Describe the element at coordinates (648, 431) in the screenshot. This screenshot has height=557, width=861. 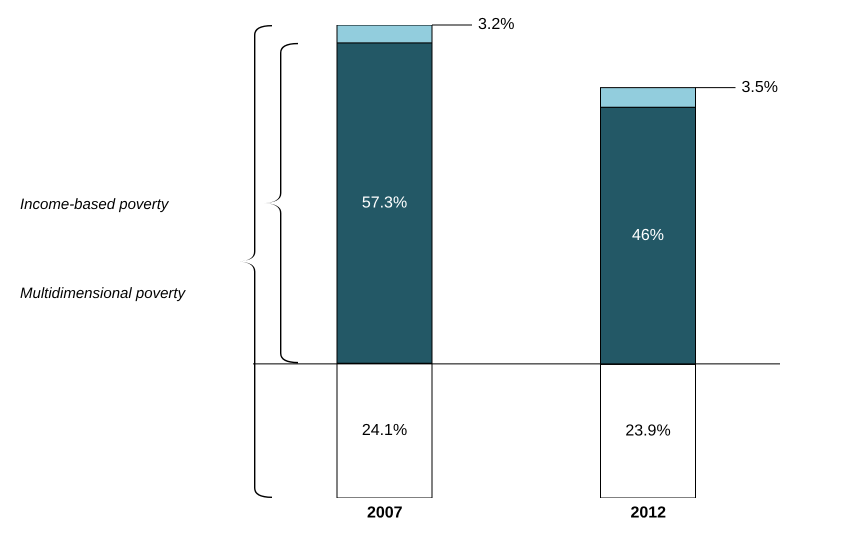
I see `data-label: 23.9%` at that location.